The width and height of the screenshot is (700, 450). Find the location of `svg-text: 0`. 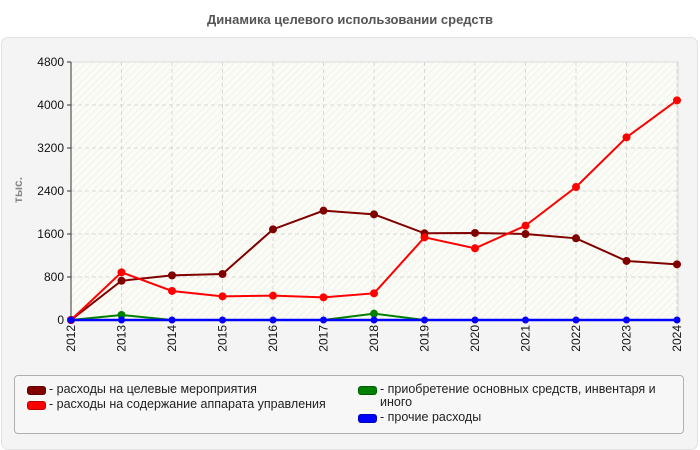

svg-text: 0 is located at coordinates (60, 320).